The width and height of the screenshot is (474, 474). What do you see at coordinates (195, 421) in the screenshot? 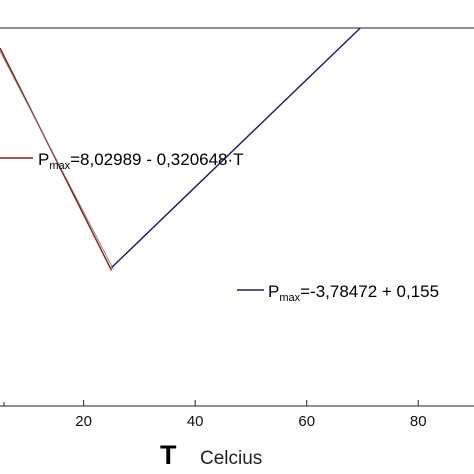
I see `x-tick-label-40: 40` at bounding box center [195, 421].